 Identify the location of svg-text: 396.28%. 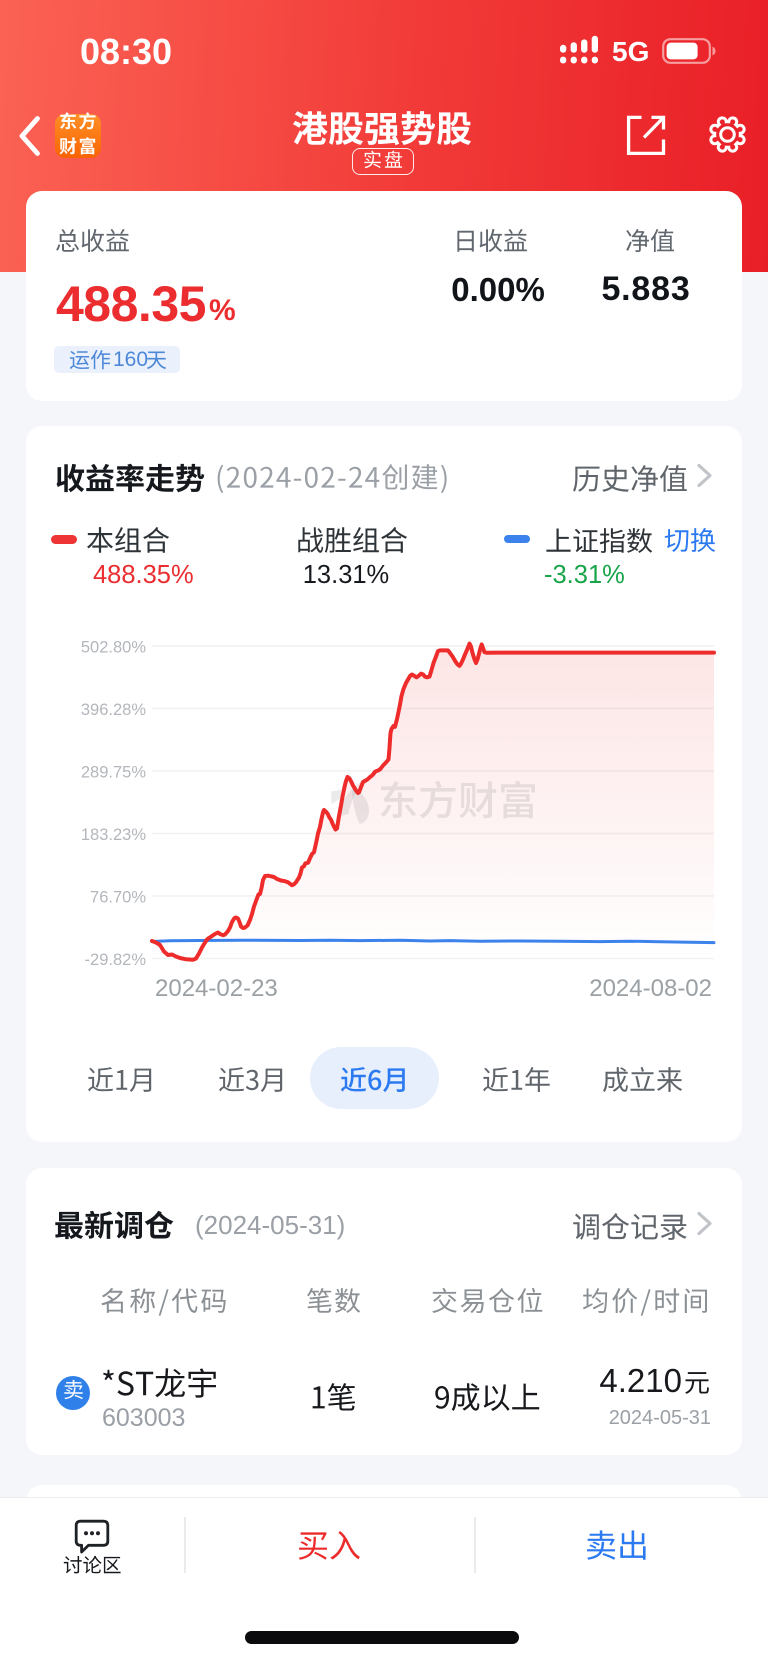
(113, 710).